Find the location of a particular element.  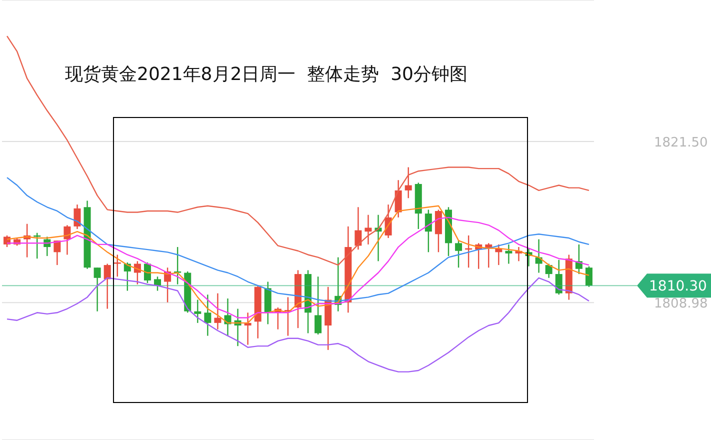

text: 现货黄金2021年8月2日周一 整体走势 30分钟图 is located at coordinates (266, 74).